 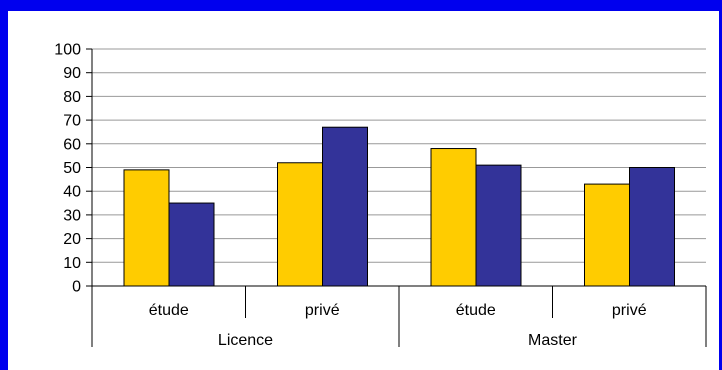 I want to click on y-tick-label: 80, so click(x=72, y=97).